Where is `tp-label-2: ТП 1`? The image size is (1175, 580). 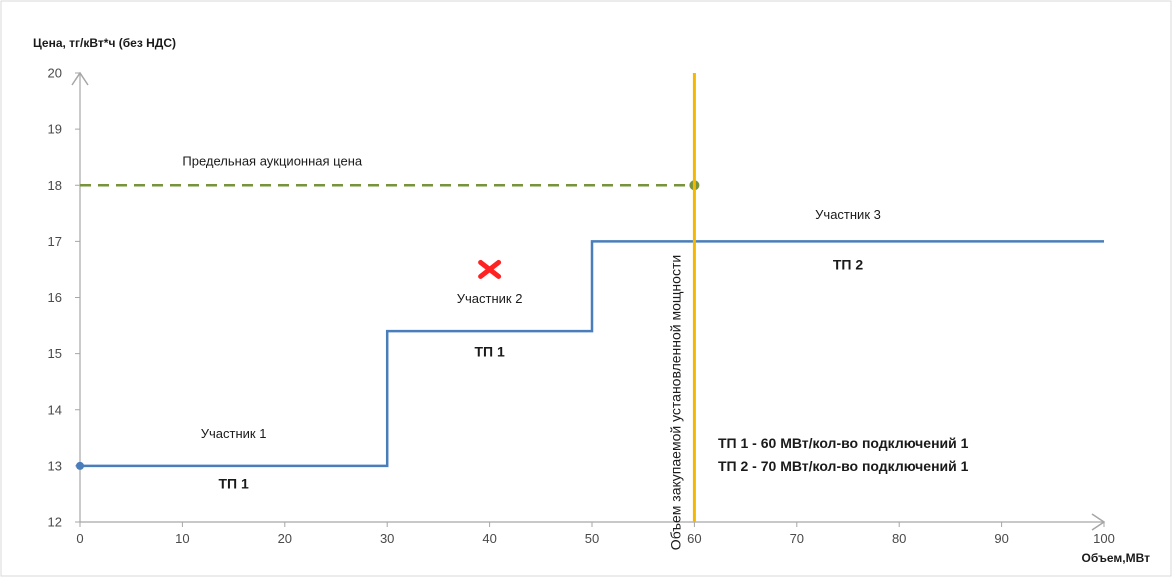
tp-label-2: ТП 1 is located at coordinates (489, 351).